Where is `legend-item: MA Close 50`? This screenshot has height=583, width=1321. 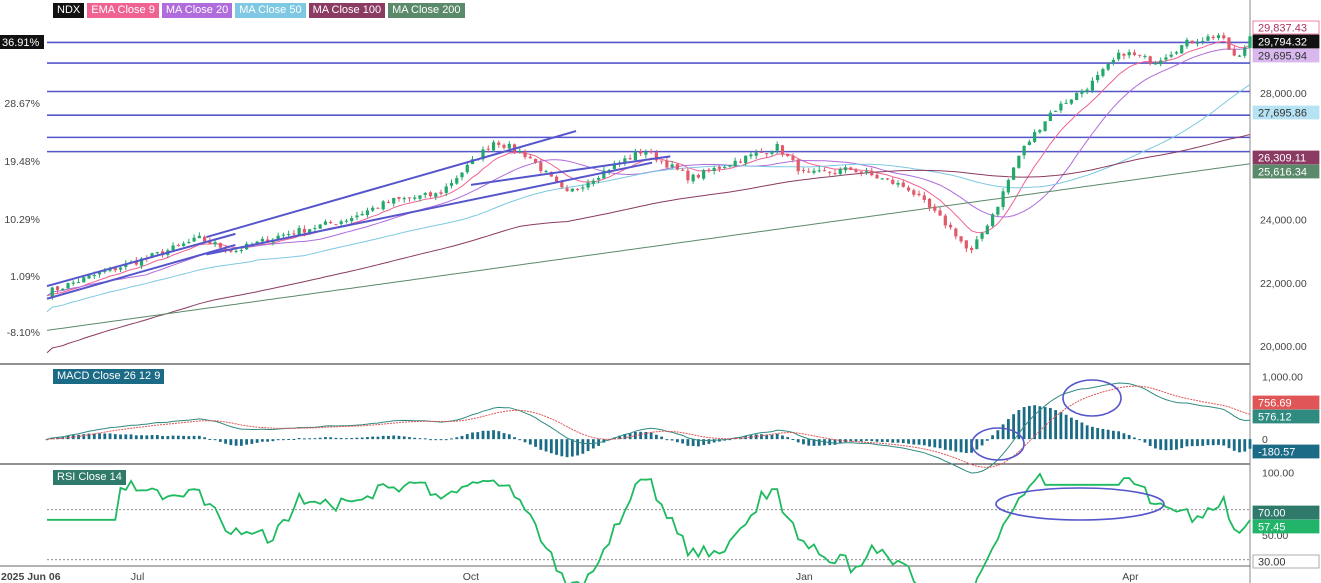 legend-item: MA Close 50 is located at coordinates (270, 10).